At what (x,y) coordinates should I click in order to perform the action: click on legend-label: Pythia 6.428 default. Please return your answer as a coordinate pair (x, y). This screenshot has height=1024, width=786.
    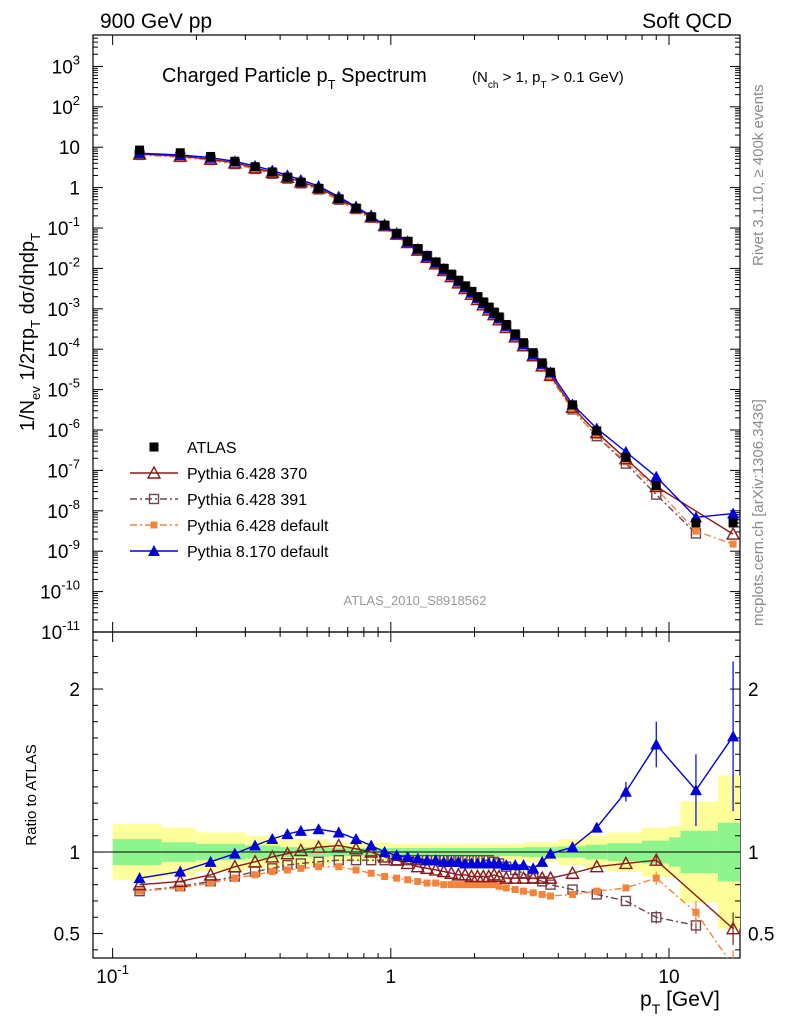
    Looking at the image, I should click on (258, 526).